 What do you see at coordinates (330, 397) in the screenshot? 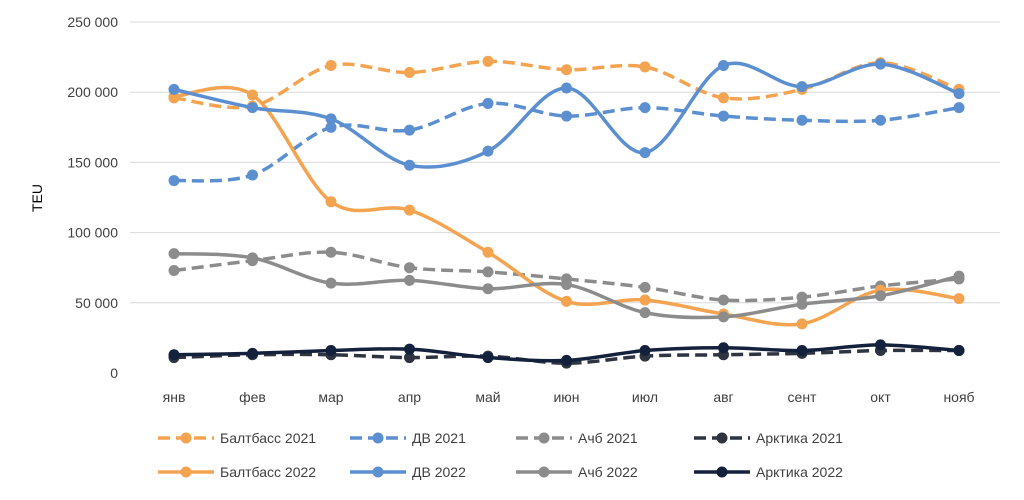
I see `x-tick-label: мар` at bounding box center [330, 397].